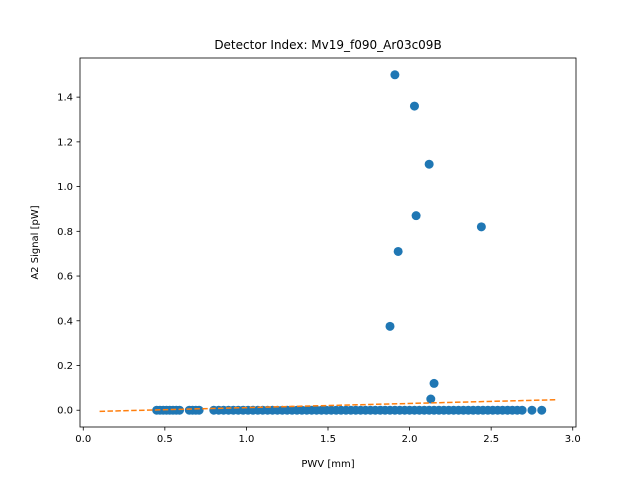  I want to click on x-tick-label: 0.5, so click(165, 439).